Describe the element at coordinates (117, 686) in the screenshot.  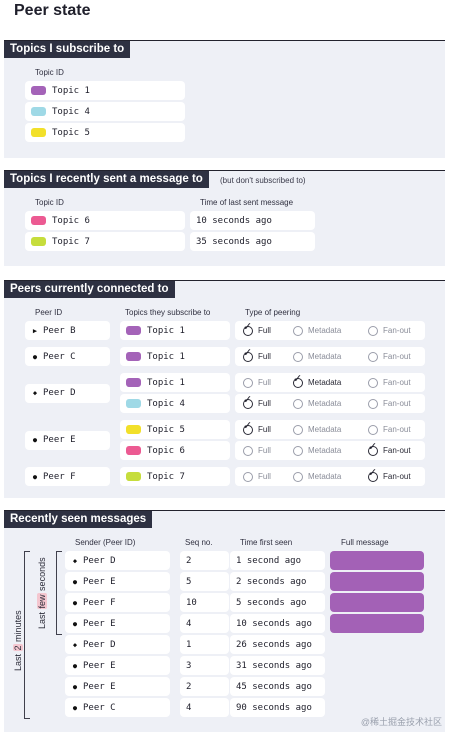
I see `message-sender-card: ● Peer E` at that location.